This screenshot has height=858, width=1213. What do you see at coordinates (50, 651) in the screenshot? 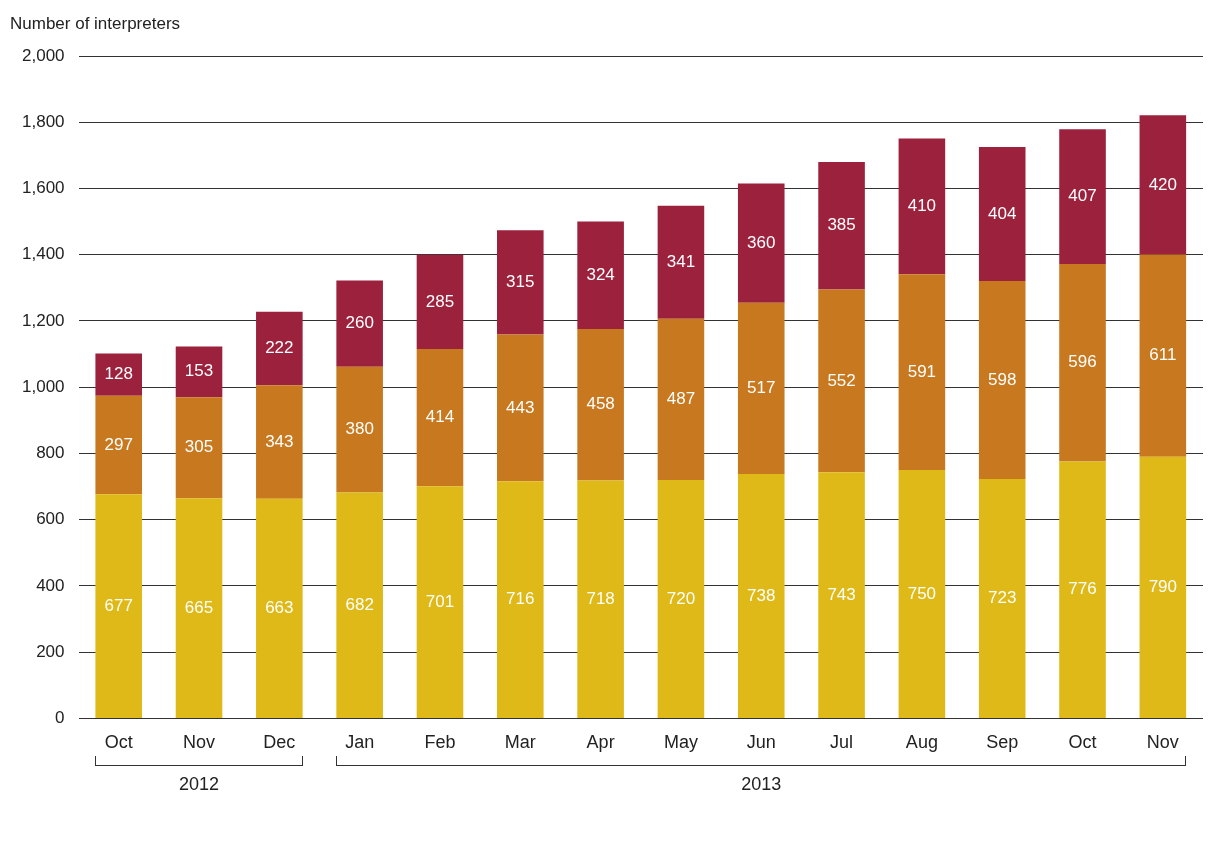
I see `y-tick-label: 200` at bounding box center [50, 651].